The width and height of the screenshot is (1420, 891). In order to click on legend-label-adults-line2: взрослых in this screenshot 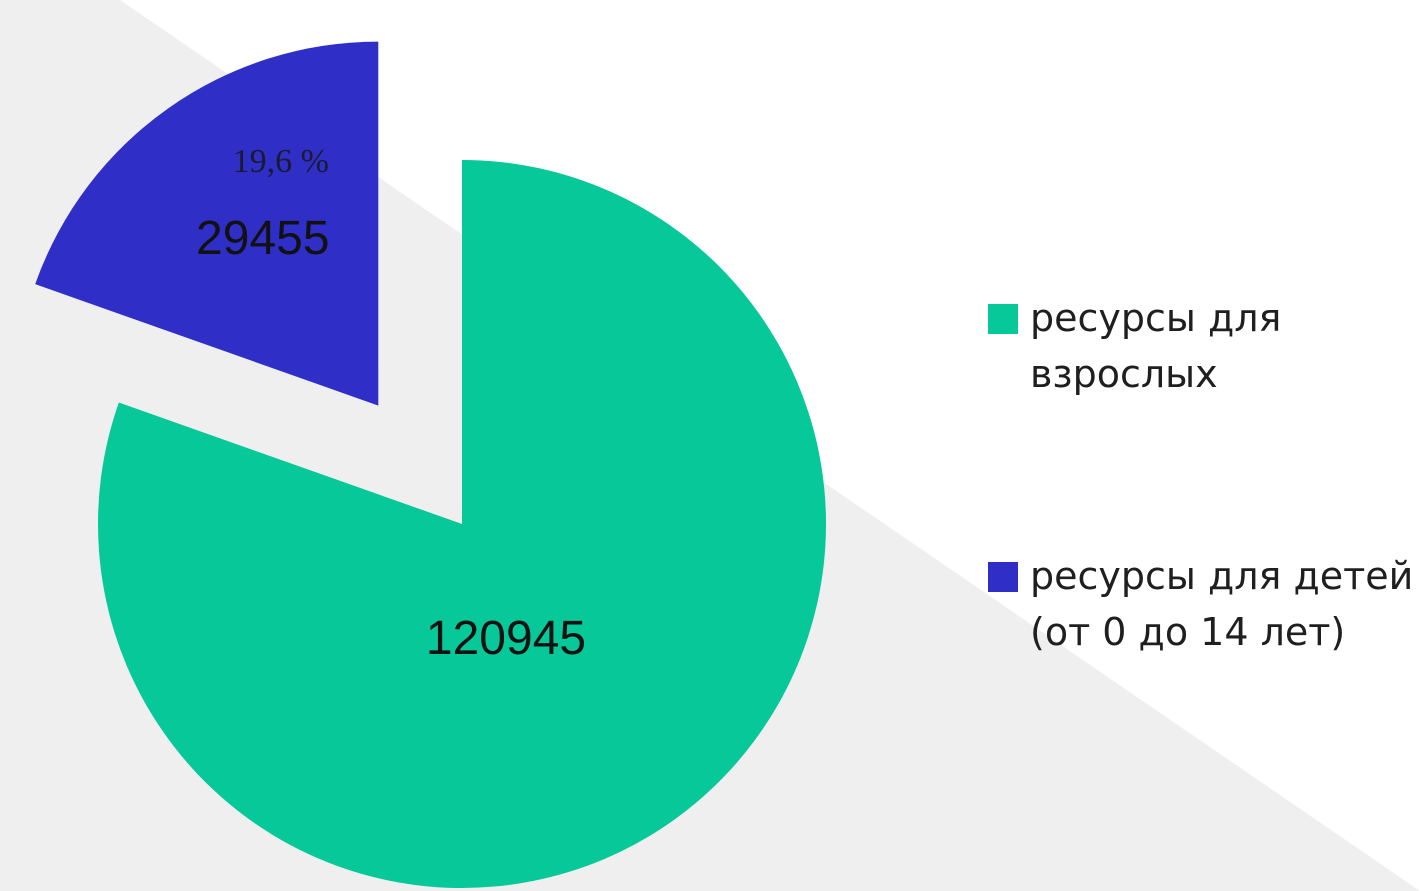, I will do `click(1124, 374)`.